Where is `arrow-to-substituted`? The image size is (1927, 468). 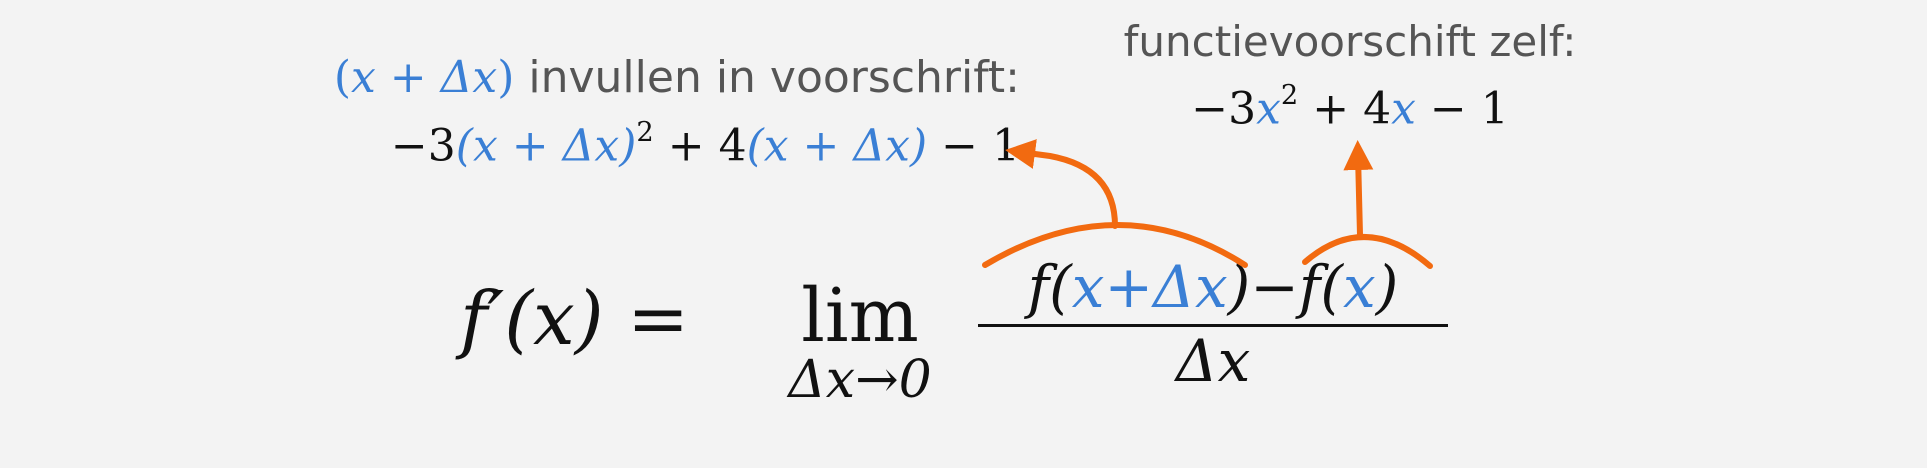
arrow-to-substituted is located at coordinates (1061, 184).